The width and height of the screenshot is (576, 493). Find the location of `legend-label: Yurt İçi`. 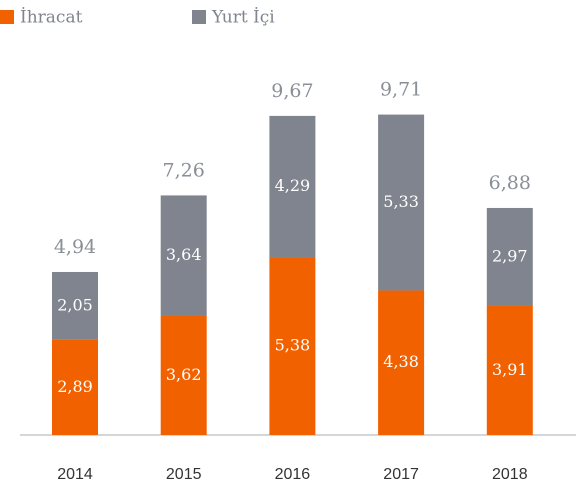

legend-label: Yurt İçi is located at coordinates (243, 17).